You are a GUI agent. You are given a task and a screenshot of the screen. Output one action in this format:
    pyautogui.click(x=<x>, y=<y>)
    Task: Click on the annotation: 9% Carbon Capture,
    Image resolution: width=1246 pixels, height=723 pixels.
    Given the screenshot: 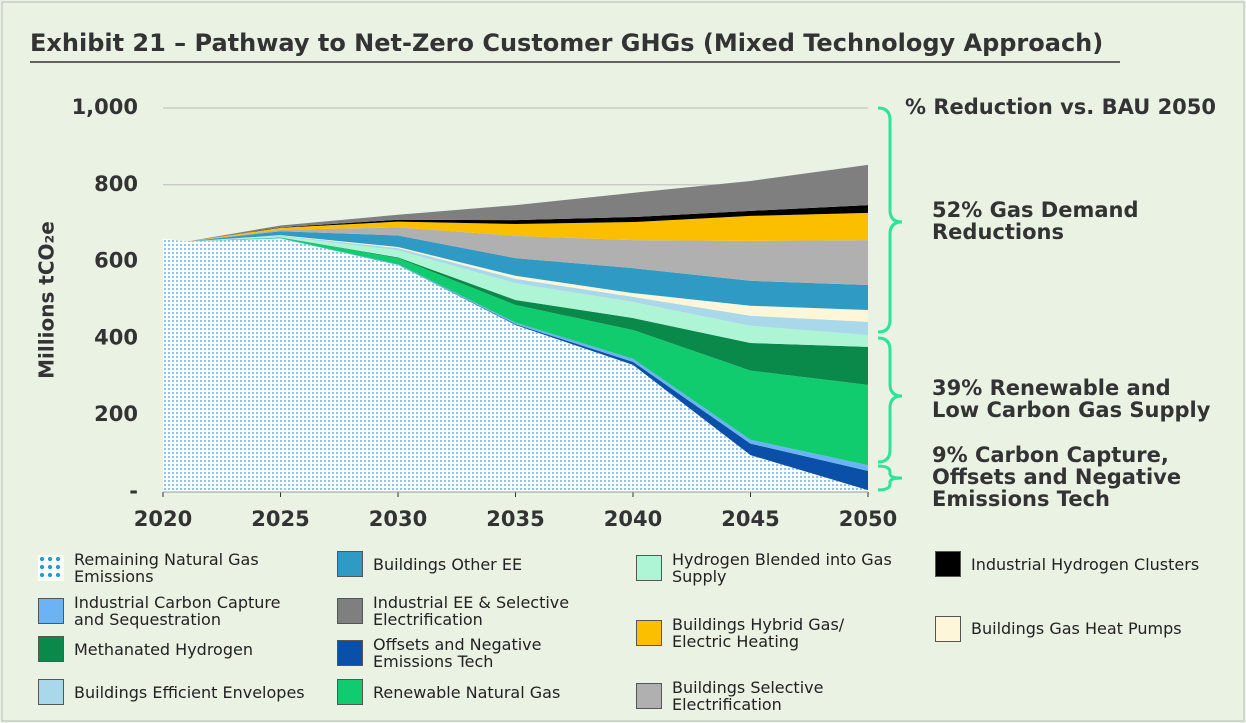 What is the action you would take?
    pyautogui.click(x=1050, y=455)
    